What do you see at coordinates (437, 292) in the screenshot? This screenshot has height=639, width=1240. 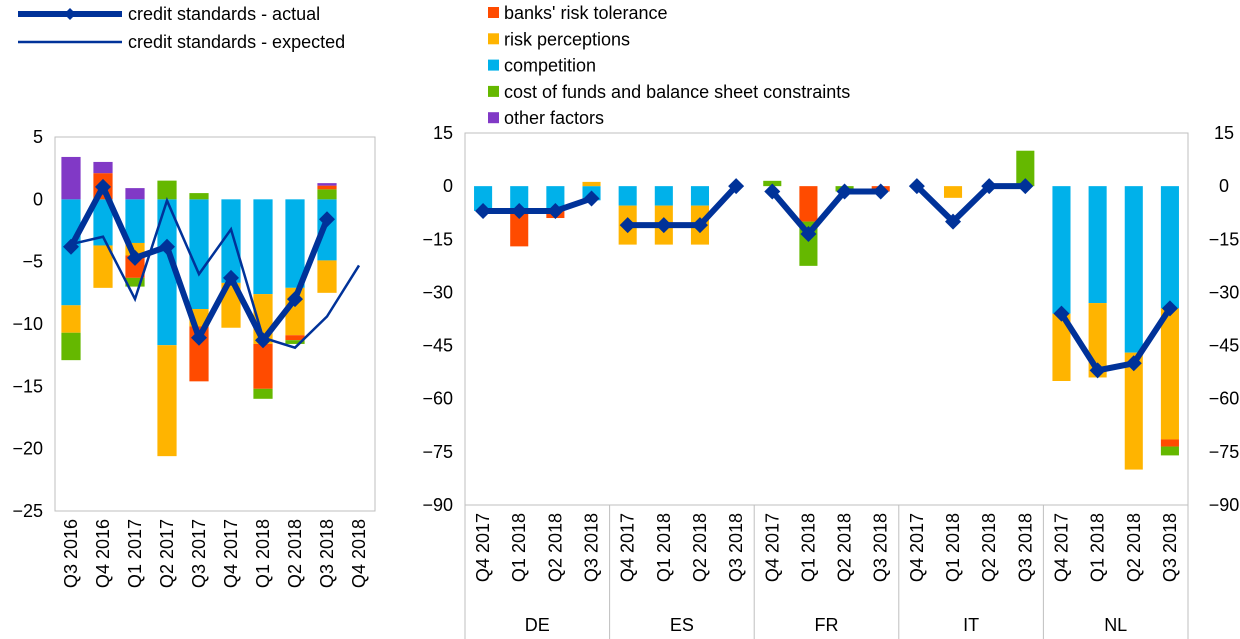 I see `right-y-tick-label-left: −30` at bounding box center [437, 292].